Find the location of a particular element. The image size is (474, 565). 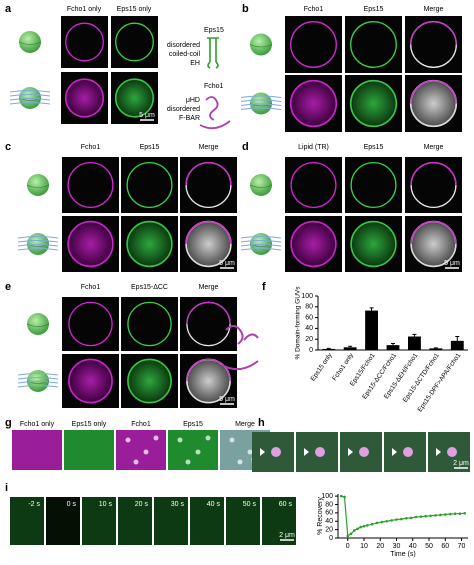

y-tick-label: 20 is located at coordinates (329, 529).